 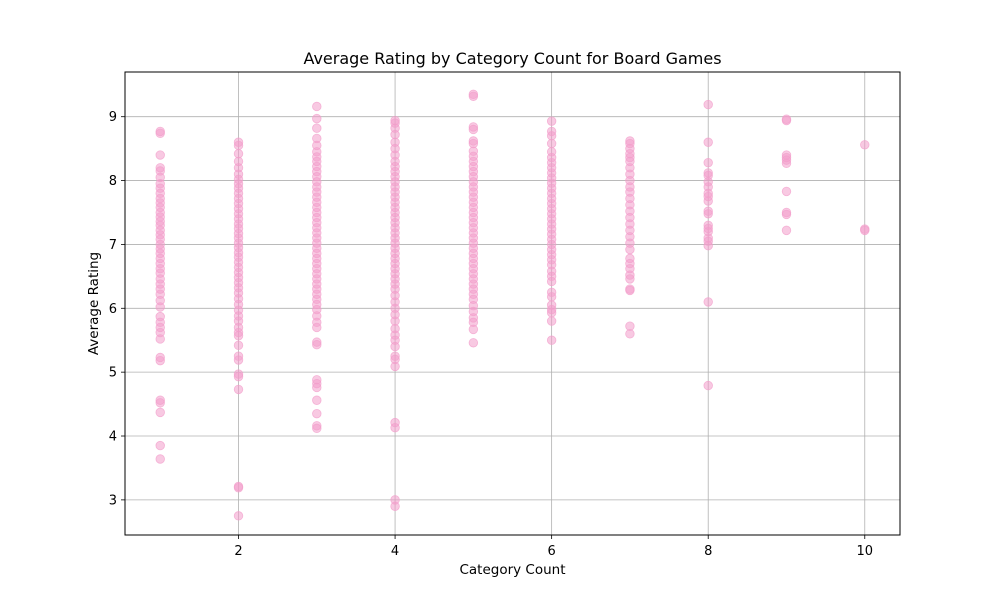 I want to click on y-tick-label: 8, so click(x=113, y=181).